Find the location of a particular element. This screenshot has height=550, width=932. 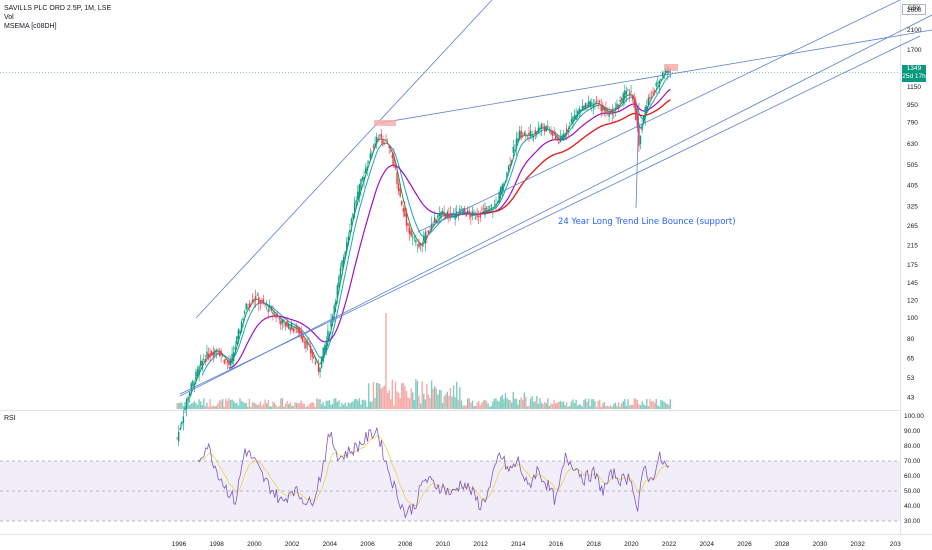

currency-badge: GBX is located at coordinates (914, 9).